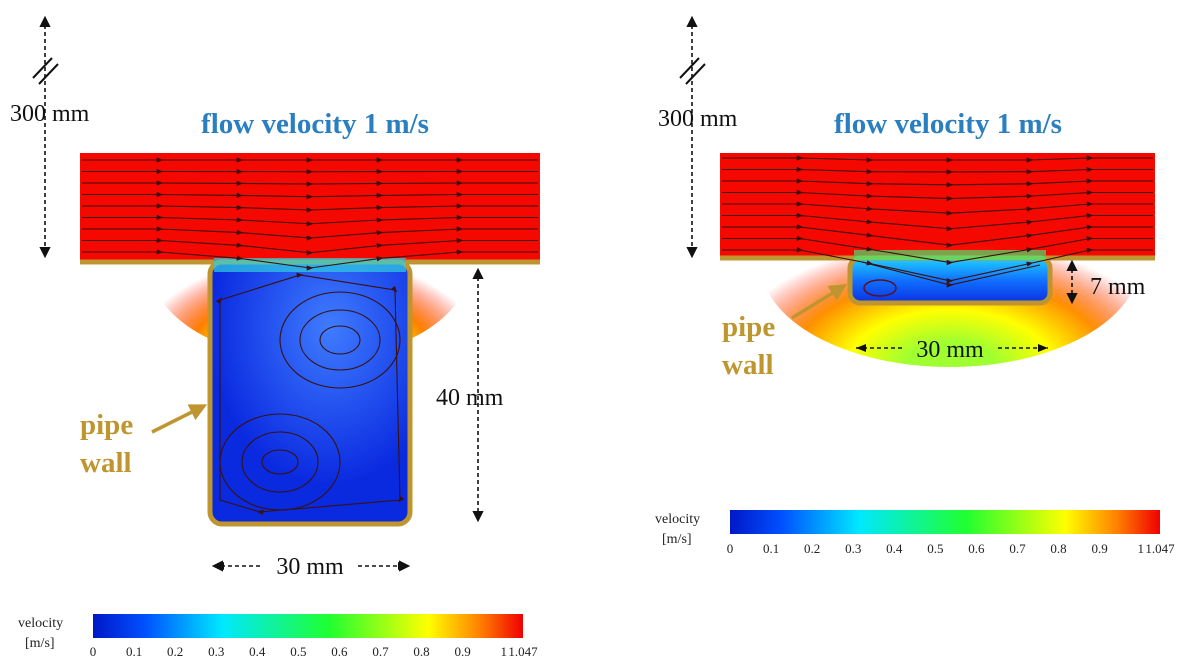 Image resolution: width=1181 pixels, height=658 pixels. What do you see at coordinates (880, 288) in the screenshot?
I see `vortex` at bounding box center [880, 288].